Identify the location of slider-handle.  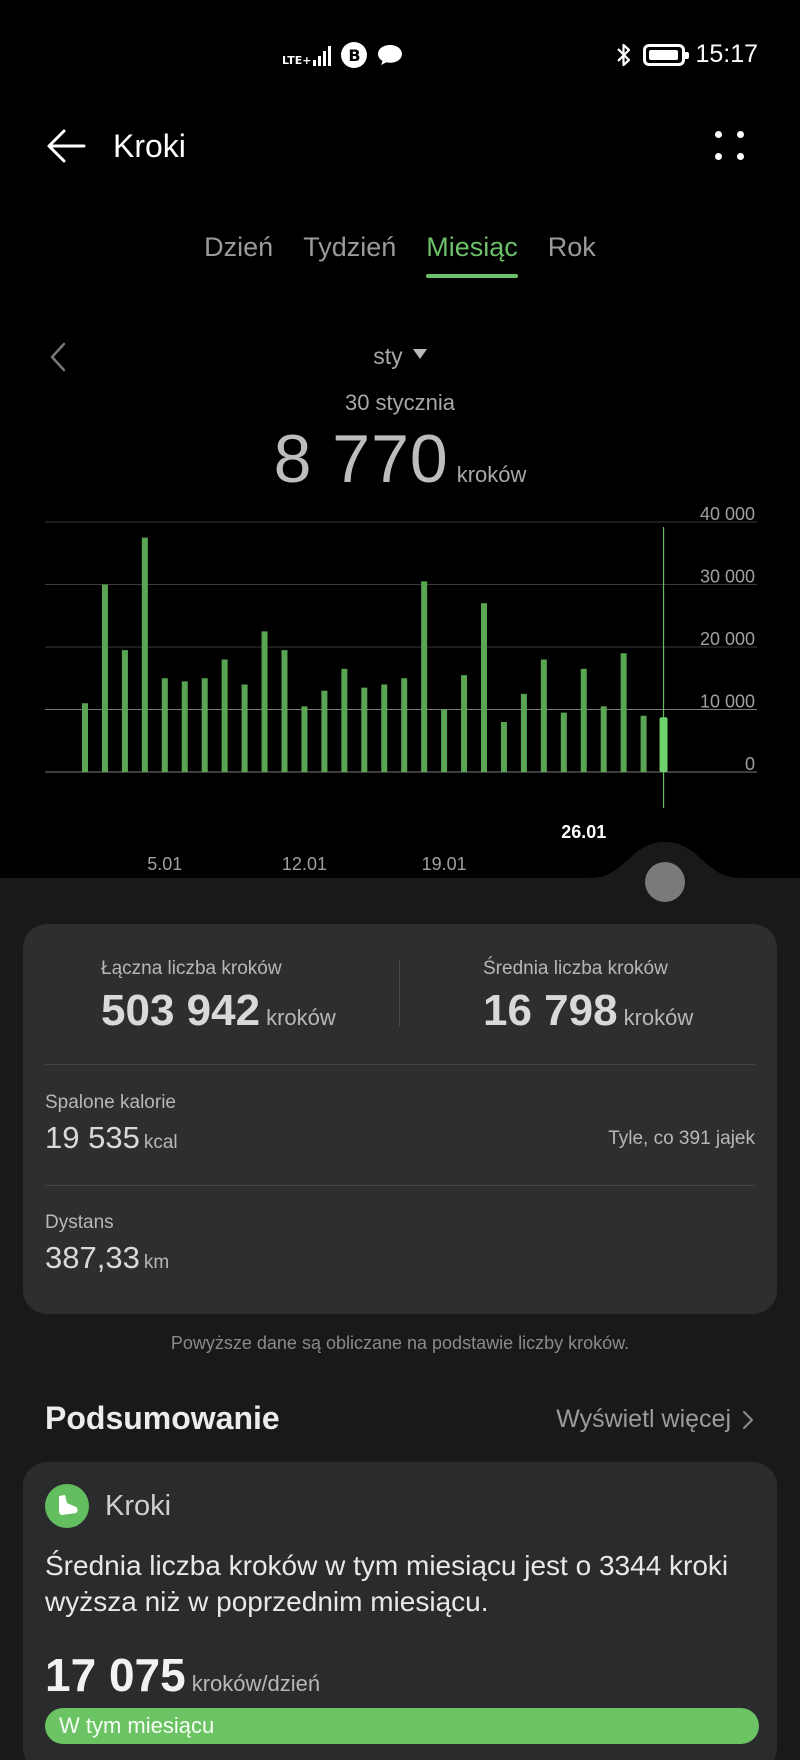
(665, 882).